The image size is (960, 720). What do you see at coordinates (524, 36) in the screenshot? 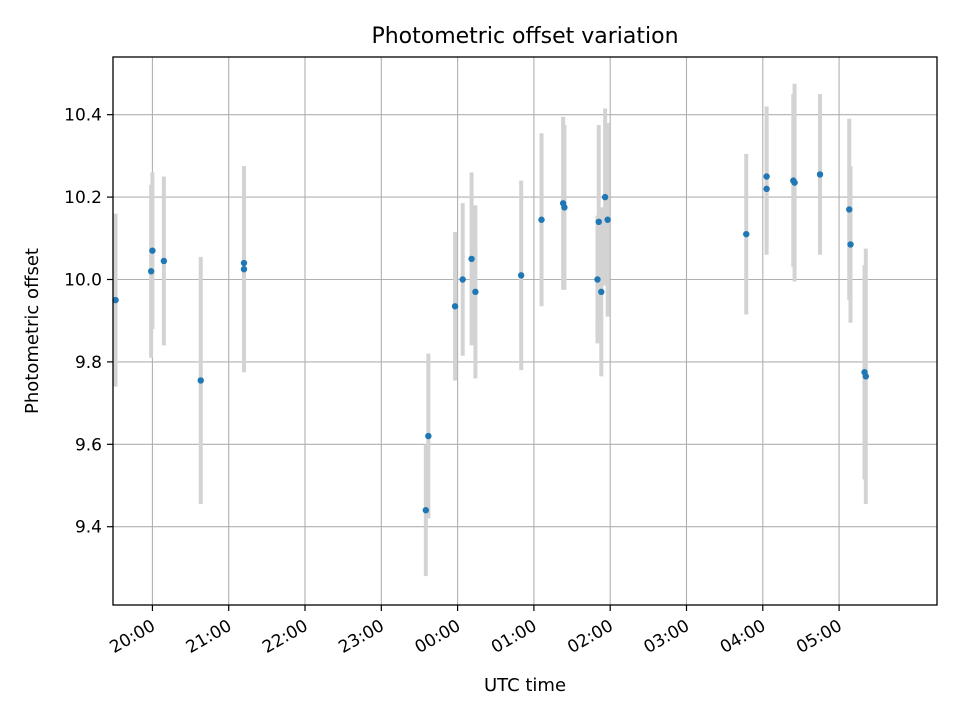
I see `chart-title: Photometric offset variation` at bounding box center [524, 36].